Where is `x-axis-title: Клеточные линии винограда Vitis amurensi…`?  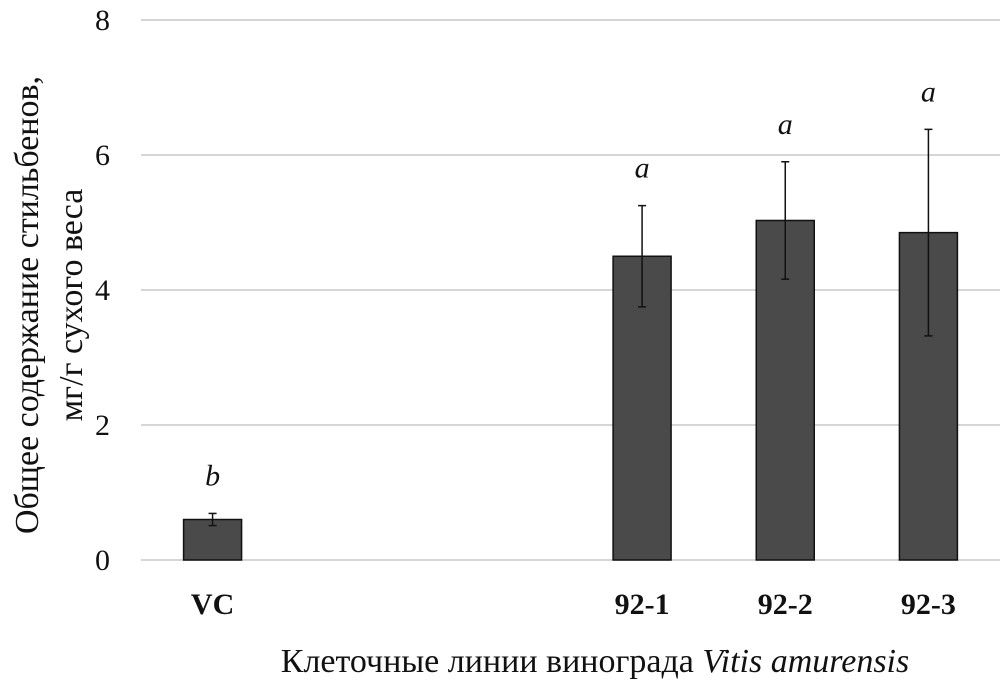
x-axis-title: Клеточные линии винограда Vitis amurensi… is located at coordinates (595, 661).